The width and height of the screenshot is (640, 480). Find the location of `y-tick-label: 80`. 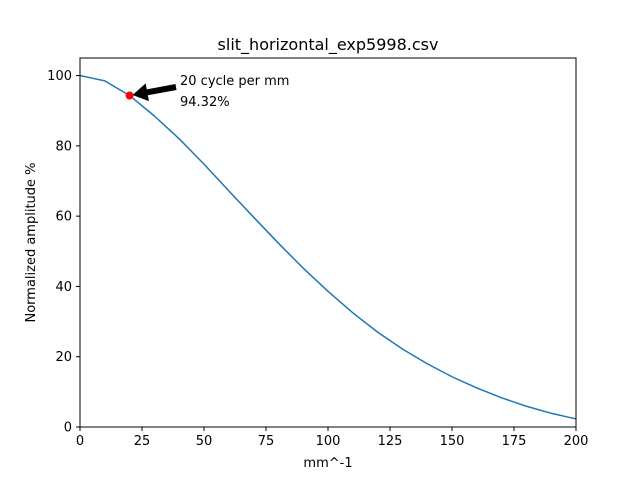

y-tick-label: 80 is located at coordinates (63, 146).